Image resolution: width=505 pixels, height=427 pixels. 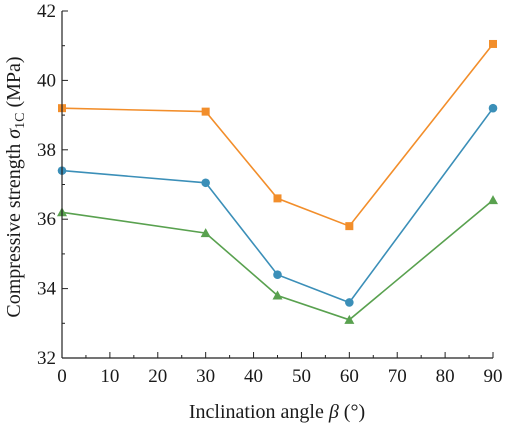 I want to click on y-tick-label: 34, so click(x=47, y=289).